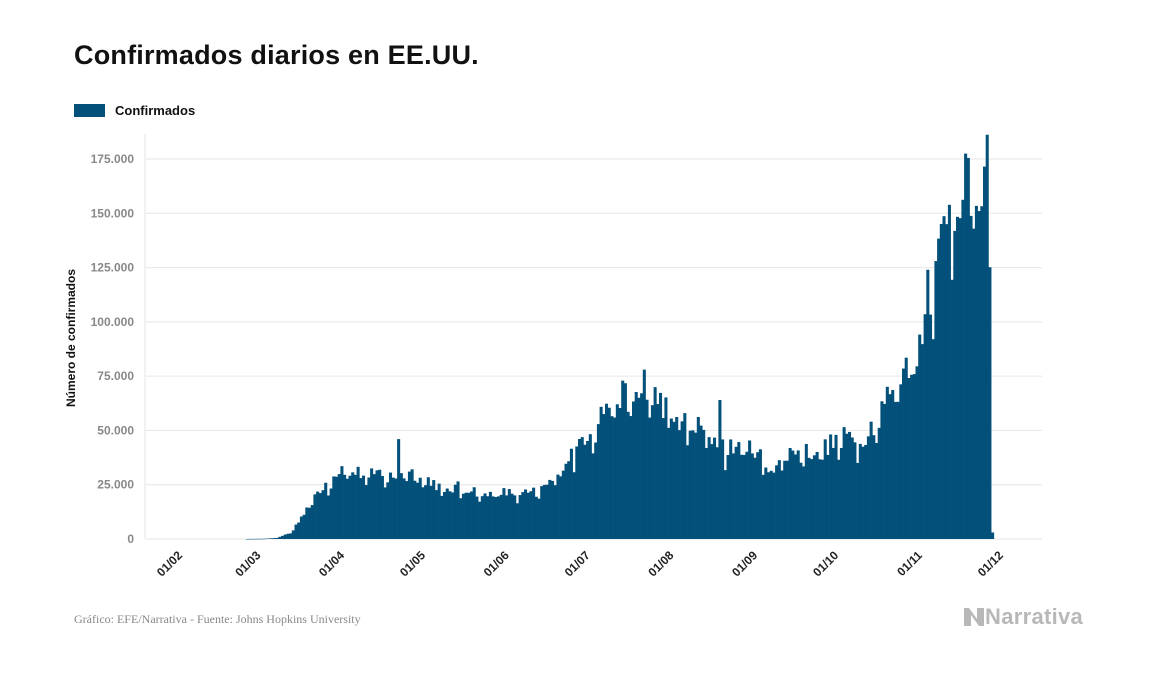 The width and height of the screenshot is (1157, 674). What do you see at coordinates (115, 430) in the screenshot?
I see `y-tick-label: 50.000` at bounding box center [115, 430].